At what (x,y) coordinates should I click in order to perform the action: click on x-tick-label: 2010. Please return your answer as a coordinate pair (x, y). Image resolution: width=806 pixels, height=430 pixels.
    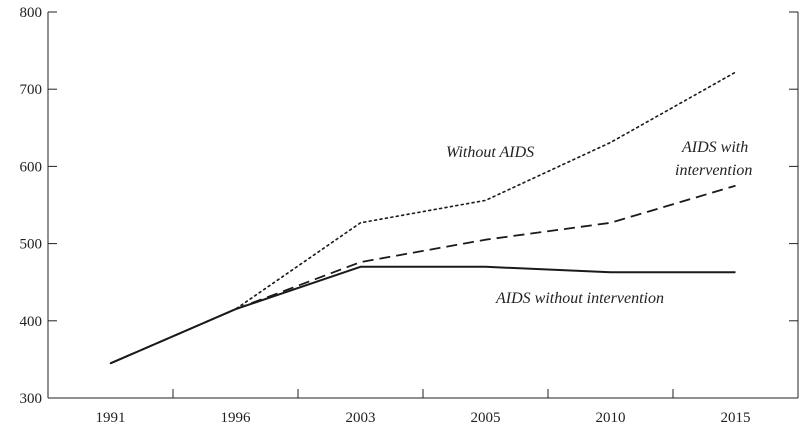
    Looking at the image, I should click on (611, 418).